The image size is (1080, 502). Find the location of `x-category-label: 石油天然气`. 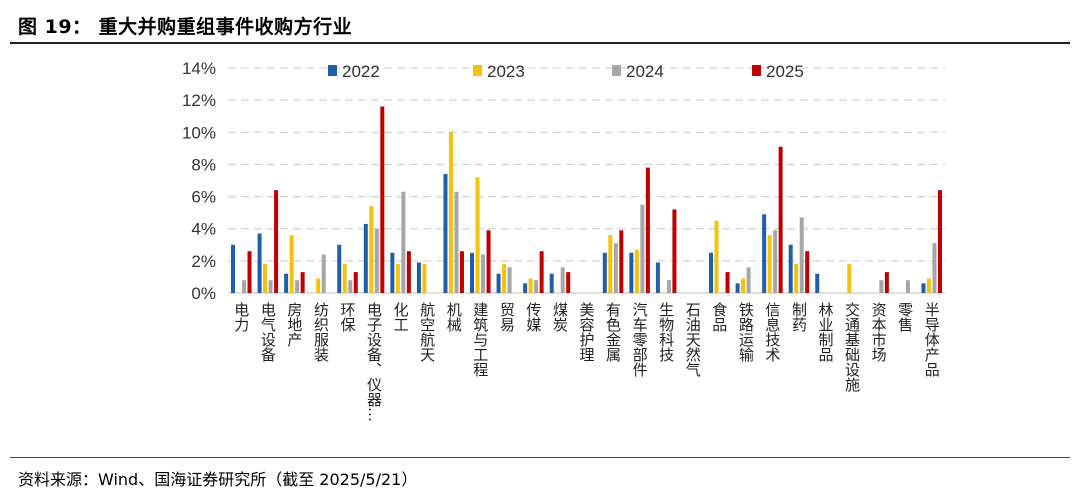

x-category-label: 石油天然气 is located at coordinates (693, 339).